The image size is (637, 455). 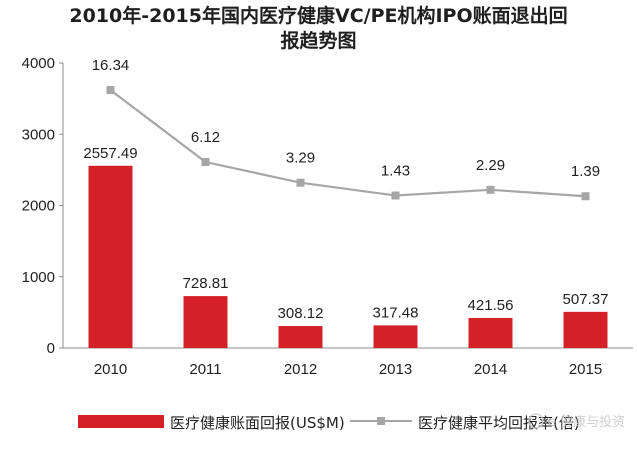 I want to click on line-data-label: 2.29, so click(x=490, y=165).